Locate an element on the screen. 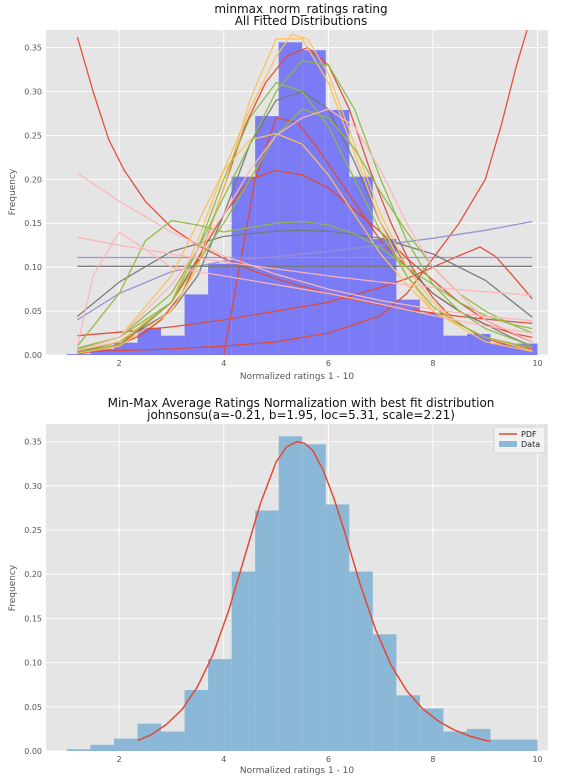 The width and height of the screenshot is (564, 778). chart-1-ytick-label: 0.00 is located at coordinates (33, 355).